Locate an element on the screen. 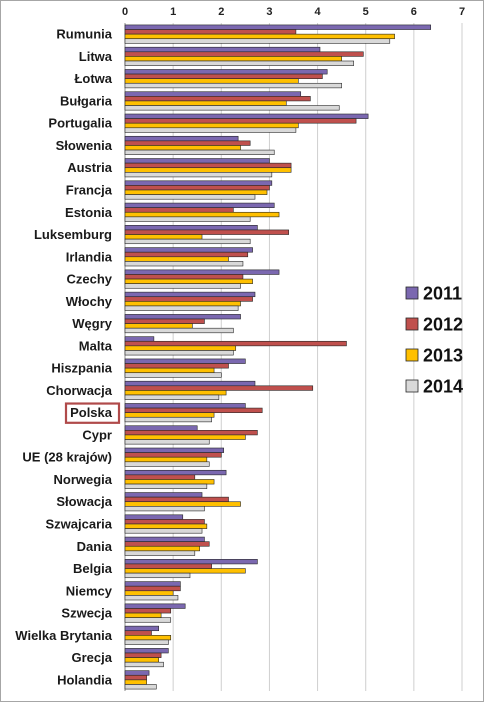  category-label: Luksemburg is located at coordinates (73, 234).